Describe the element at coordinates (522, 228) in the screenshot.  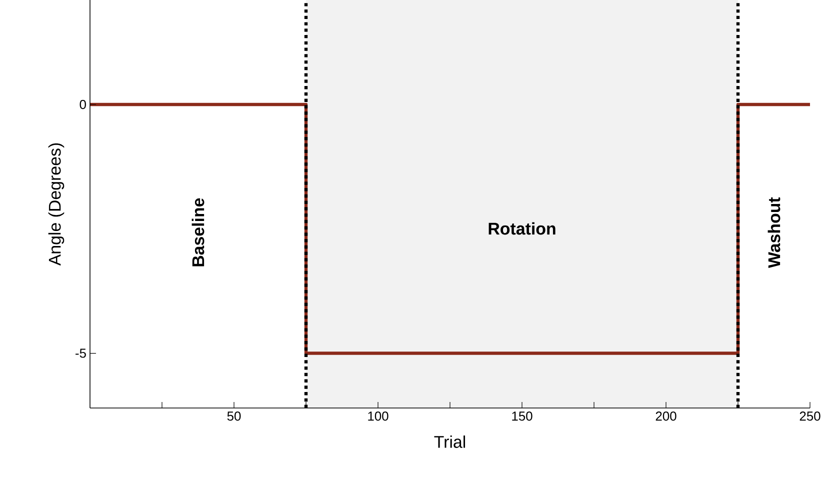
I see `band-label: Rotation` at that location.